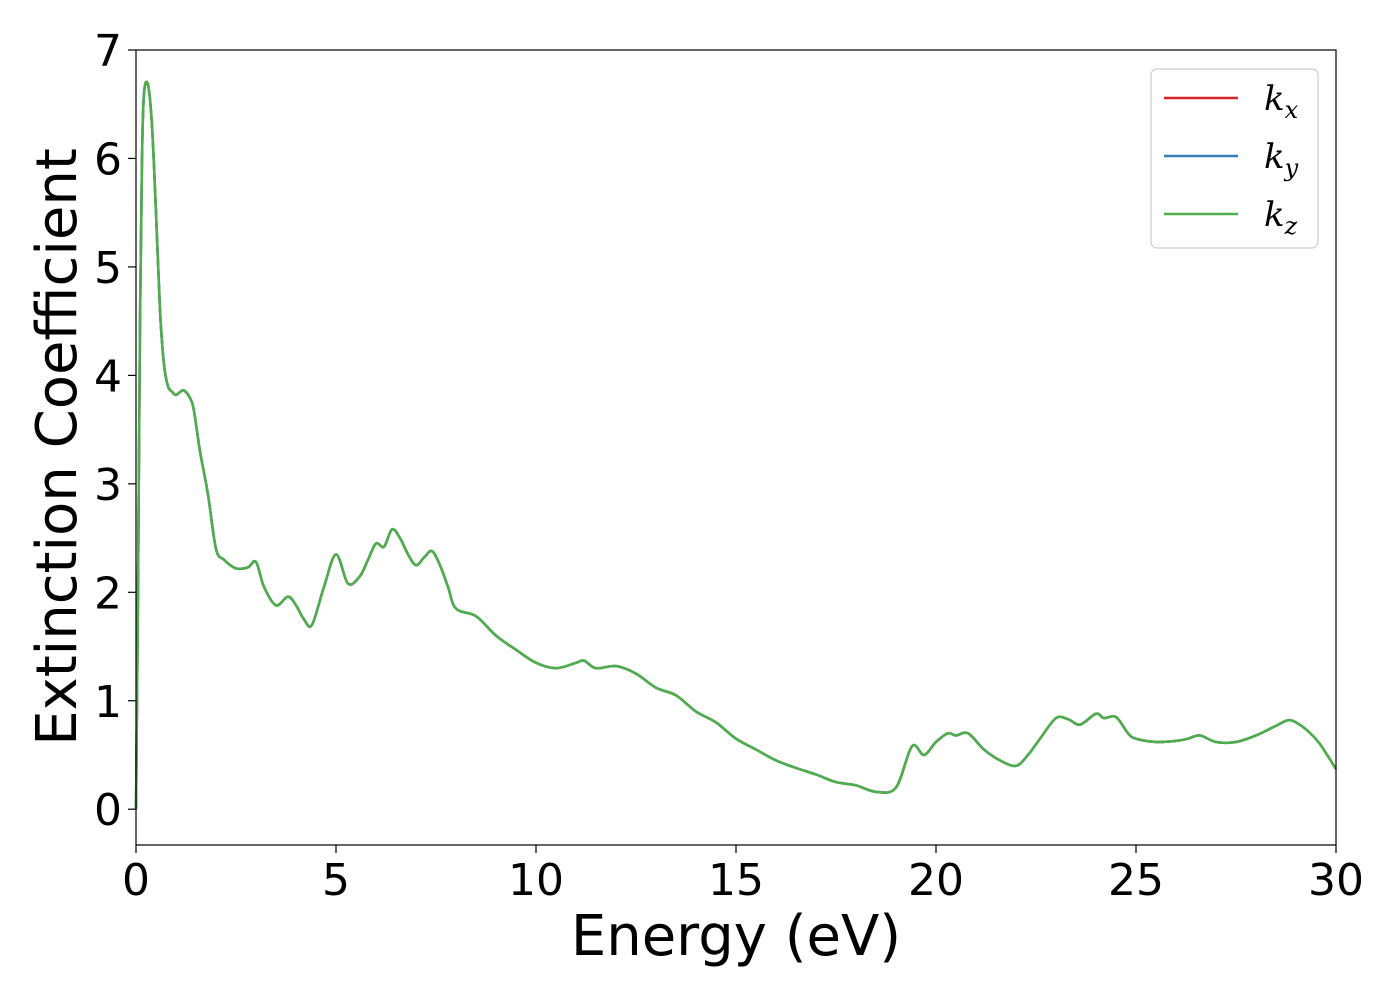 This screenshot has height=1000, width=1400. Describe the element at coordinates (1291, 226) in the screenshot. I see `legend-label-subscript: z` at that location.